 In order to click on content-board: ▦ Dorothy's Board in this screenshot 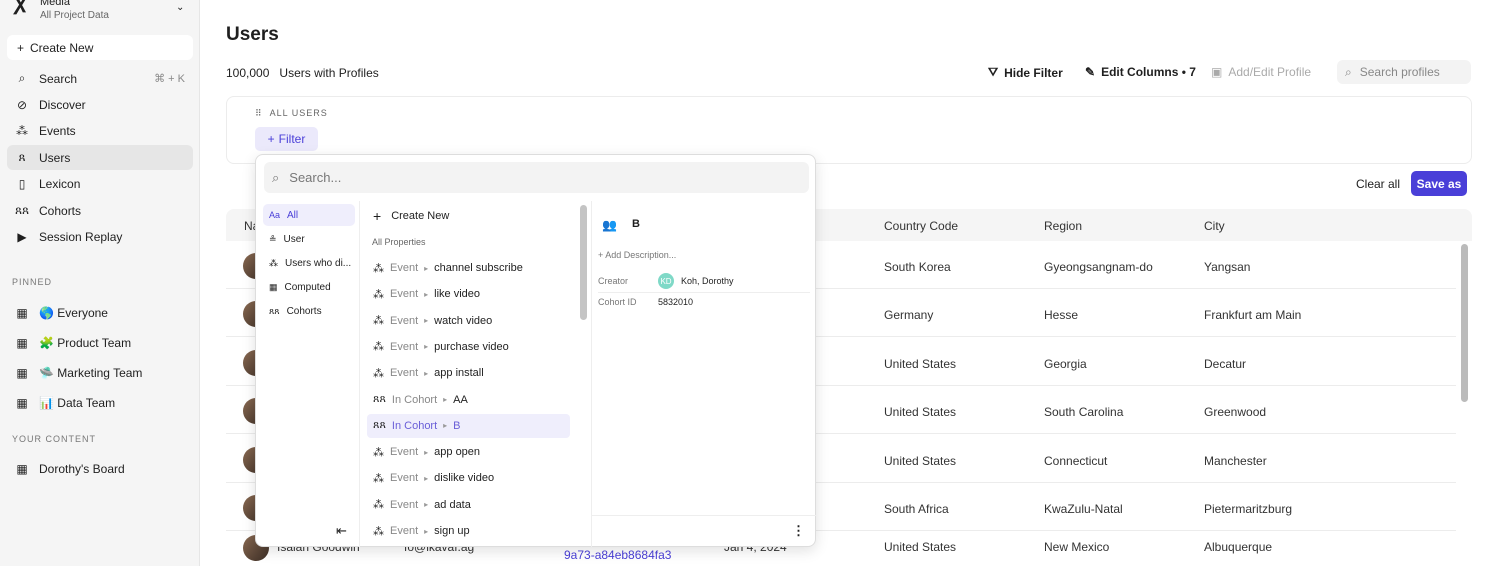, I will do `click(100, 468)`.